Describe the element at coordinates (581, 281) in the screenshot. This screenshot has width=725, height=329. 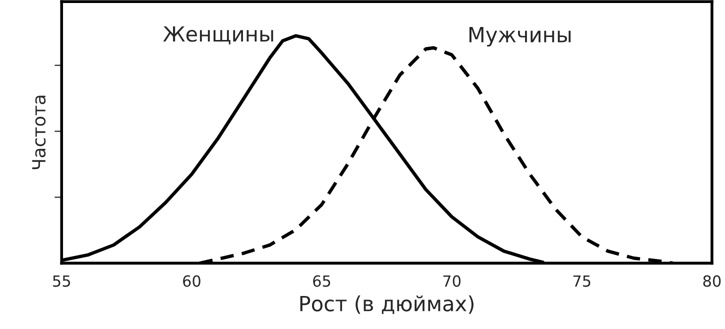
I see `x-tick-label: 75` at that location.